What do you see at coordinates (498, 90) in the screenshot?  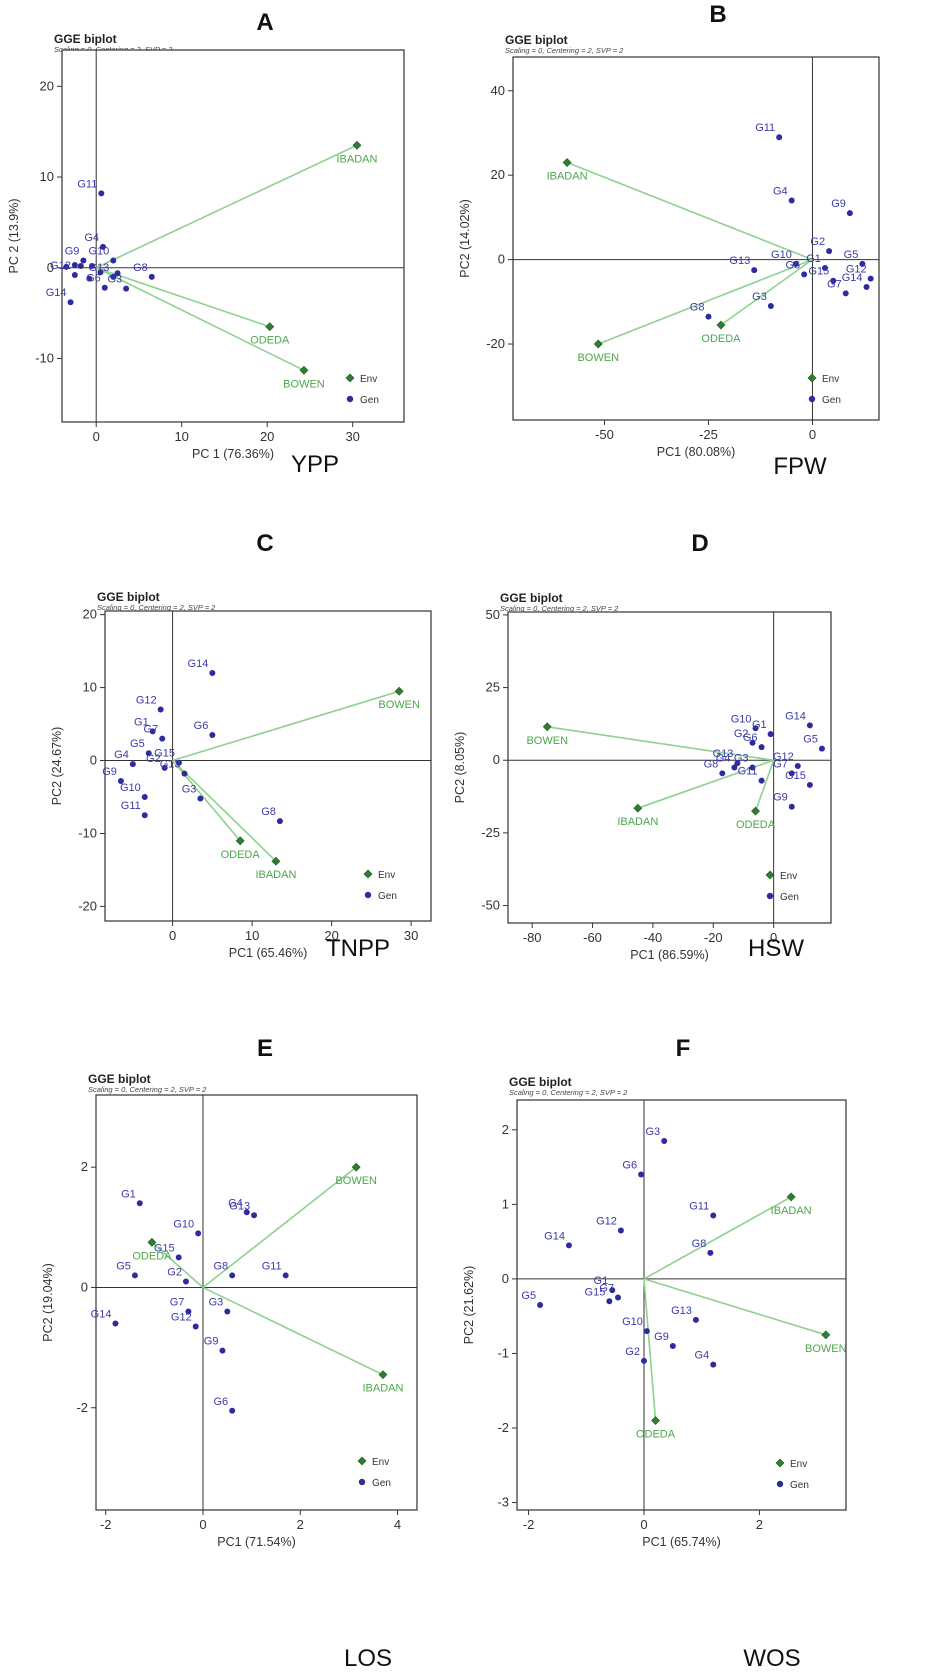 I see `y-tick-label: 40` at bounding box center [498, 90].